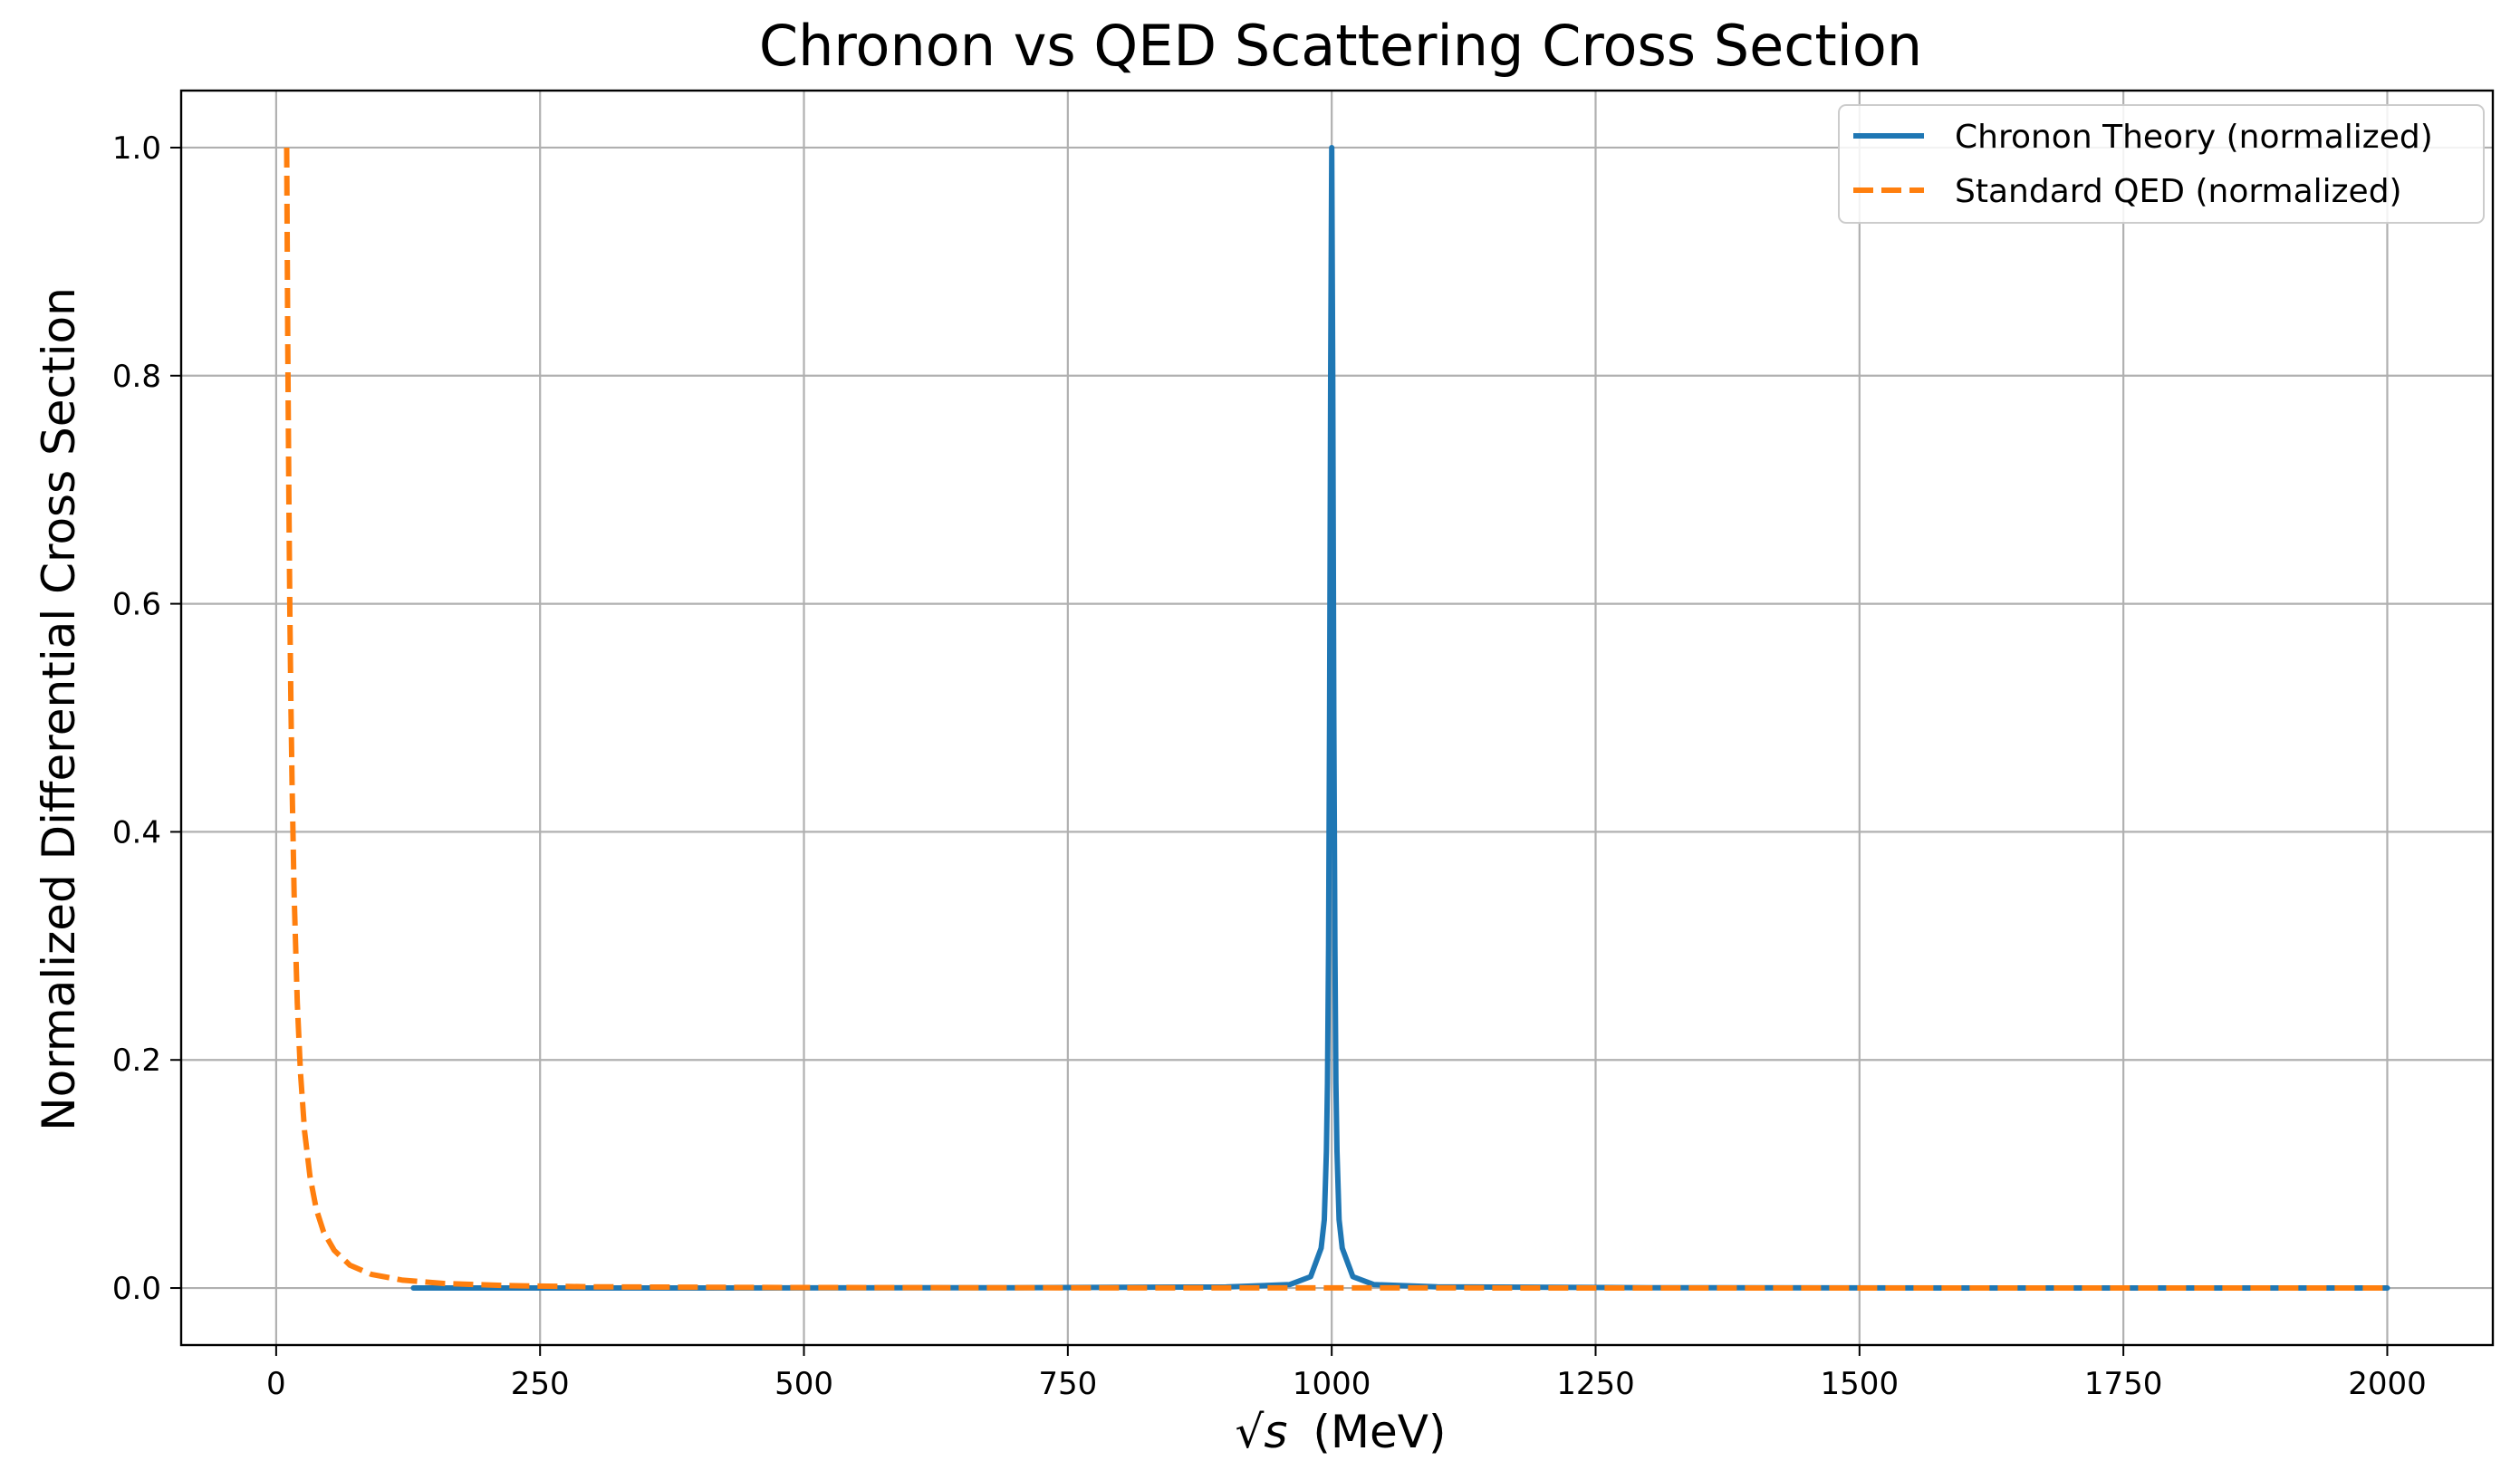 The image size is (2520, 1480). What do you see at coordinates (540, 1384) in the screenshot?
I see `x-tick-label: 250` at bounding box center [540, 1384].